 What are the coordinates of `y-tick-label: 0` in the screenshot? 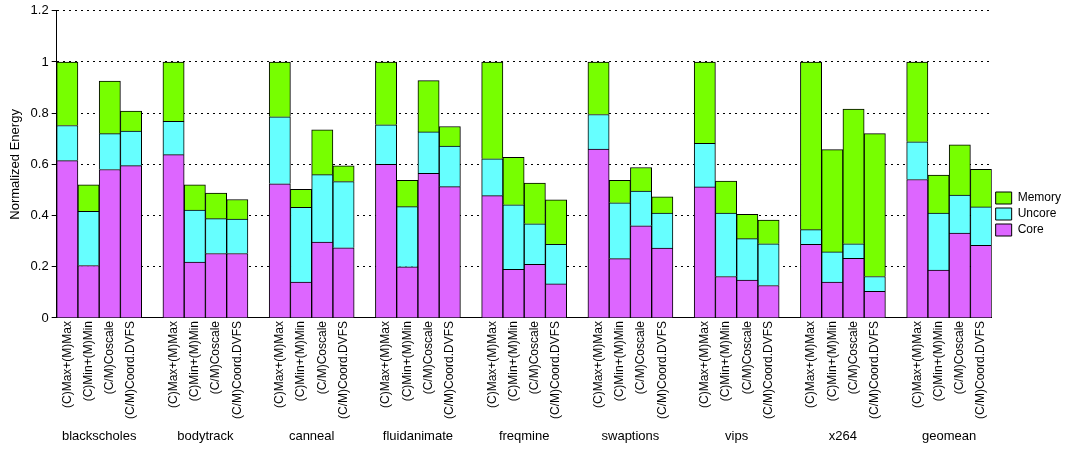 It's located at (45, 317).